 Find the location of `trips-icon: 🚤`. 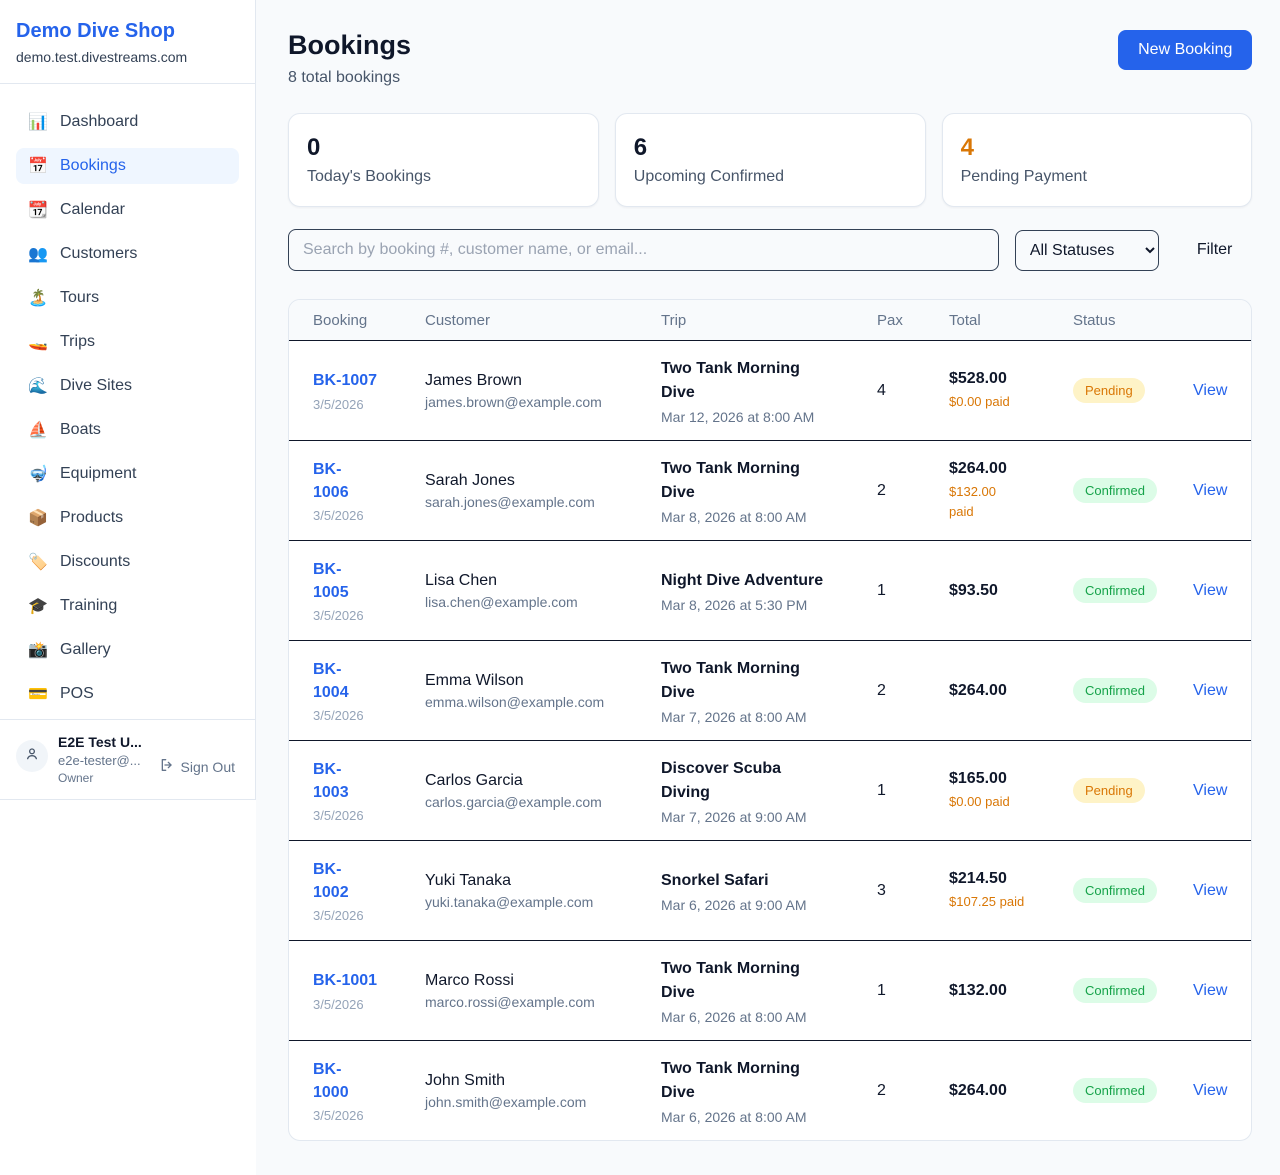

trips-icon: 🚤 is located at coordinates (38, 342).